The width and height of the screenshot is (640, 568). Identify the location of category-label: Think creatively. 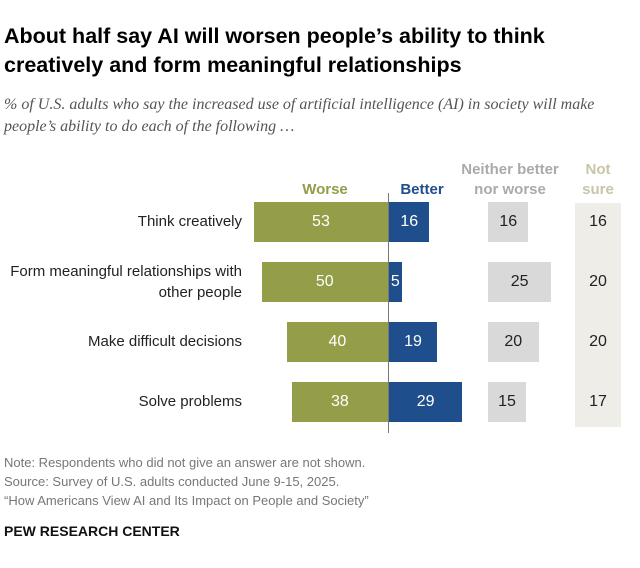
(189, 221).